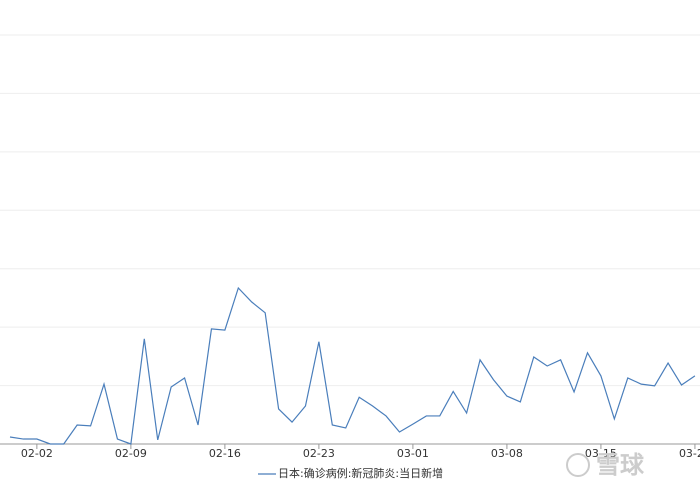  I want to click on legend-label: 日本:确诊病例:新冠肺炎:当日新增, so click(360, 473).